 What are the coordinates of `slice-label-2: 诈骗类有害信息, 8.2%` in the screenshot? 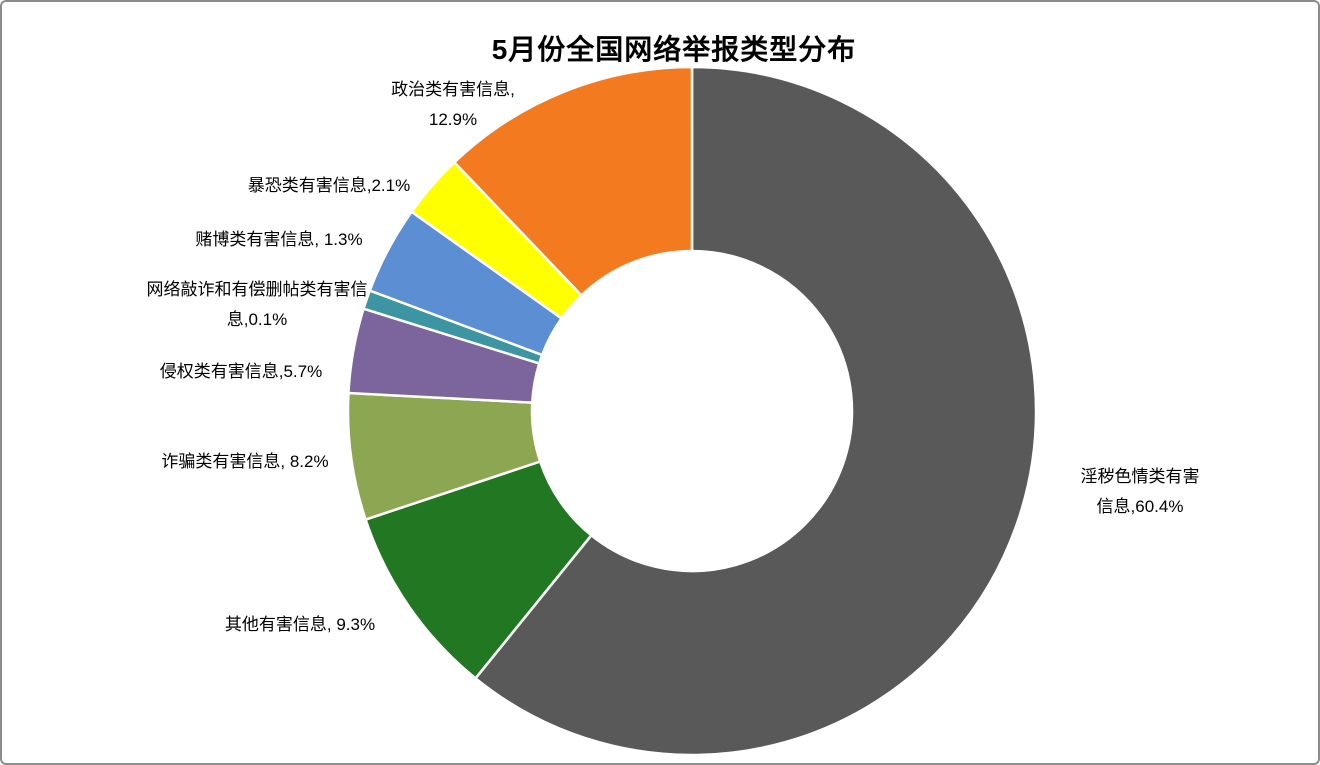 It's located at (245, 461).